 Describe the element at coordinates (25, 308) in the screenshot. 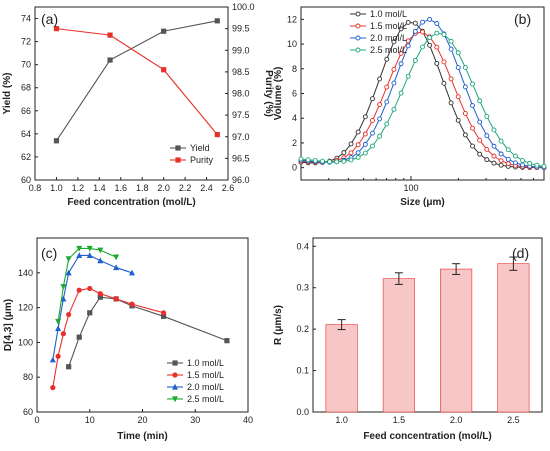

I see `y-tick-label: 120` at that location.